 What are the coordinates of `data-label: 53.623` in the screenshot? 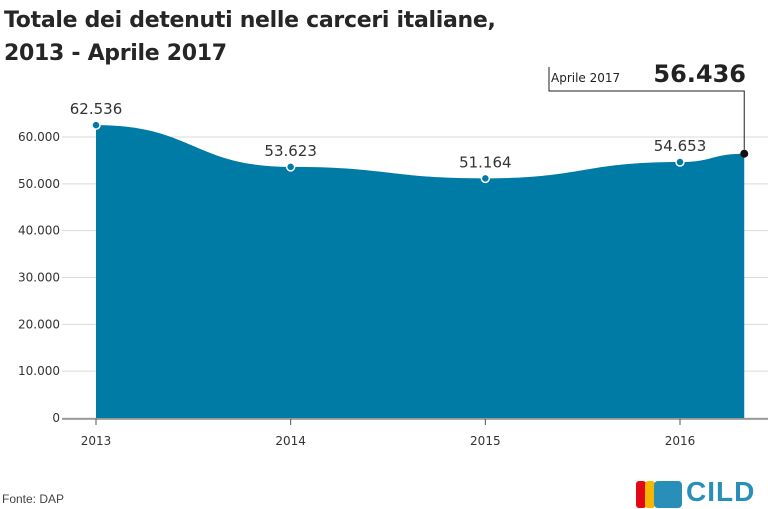 It's located at (290, 151).